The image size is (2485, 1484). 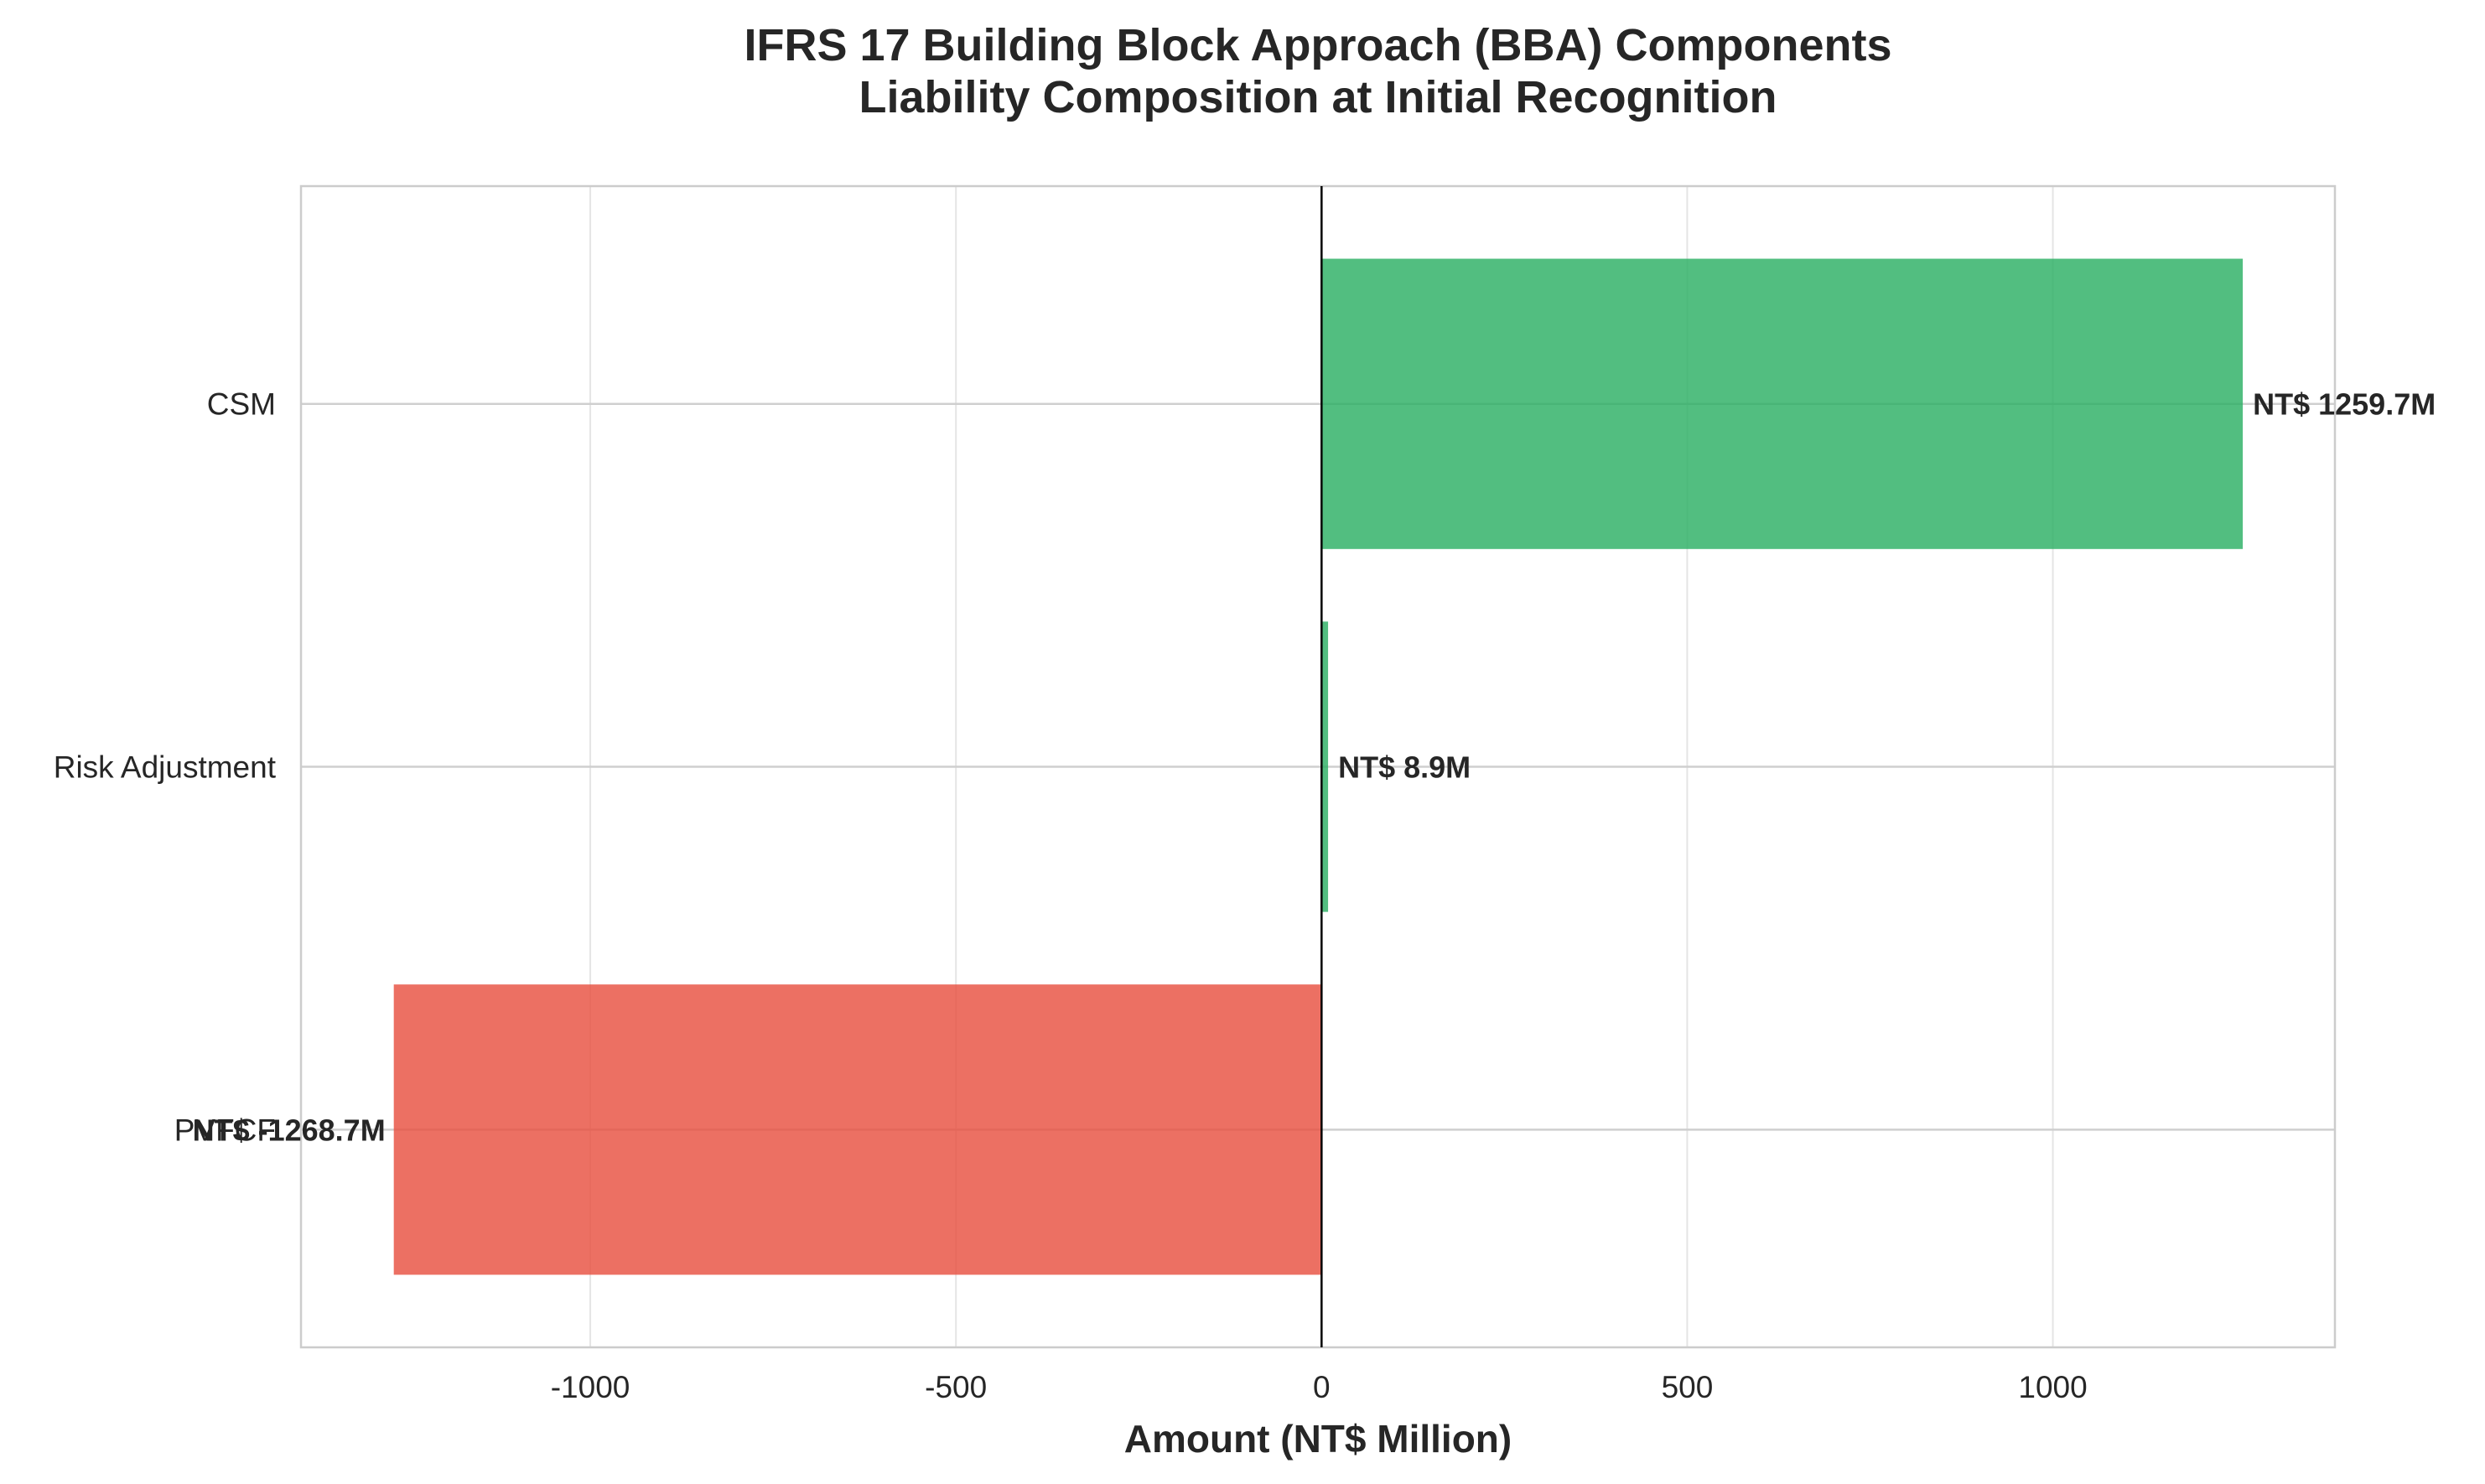 I want to click on x-tick-label: -1000, so click(x=590, y=1387).